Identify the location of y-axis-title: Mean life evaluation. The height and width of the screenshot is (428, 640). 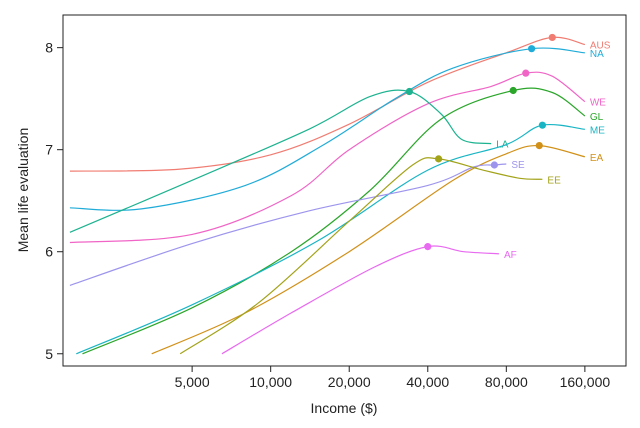
(23, 190).